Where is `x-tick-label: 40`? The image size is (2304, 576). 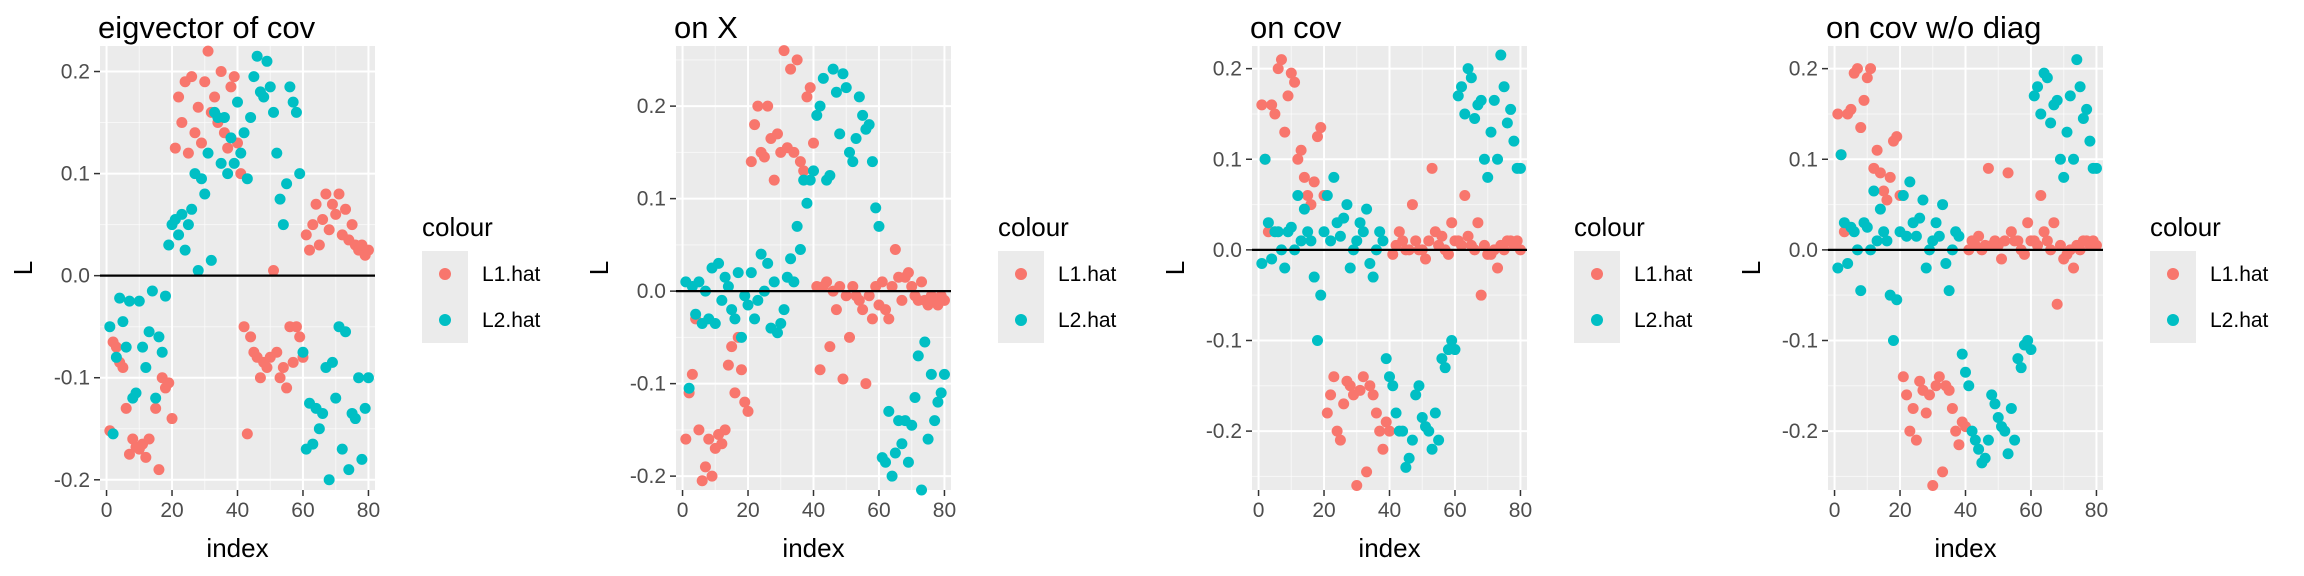 x-tick-label: 40 is located at coordinates (813, 510).